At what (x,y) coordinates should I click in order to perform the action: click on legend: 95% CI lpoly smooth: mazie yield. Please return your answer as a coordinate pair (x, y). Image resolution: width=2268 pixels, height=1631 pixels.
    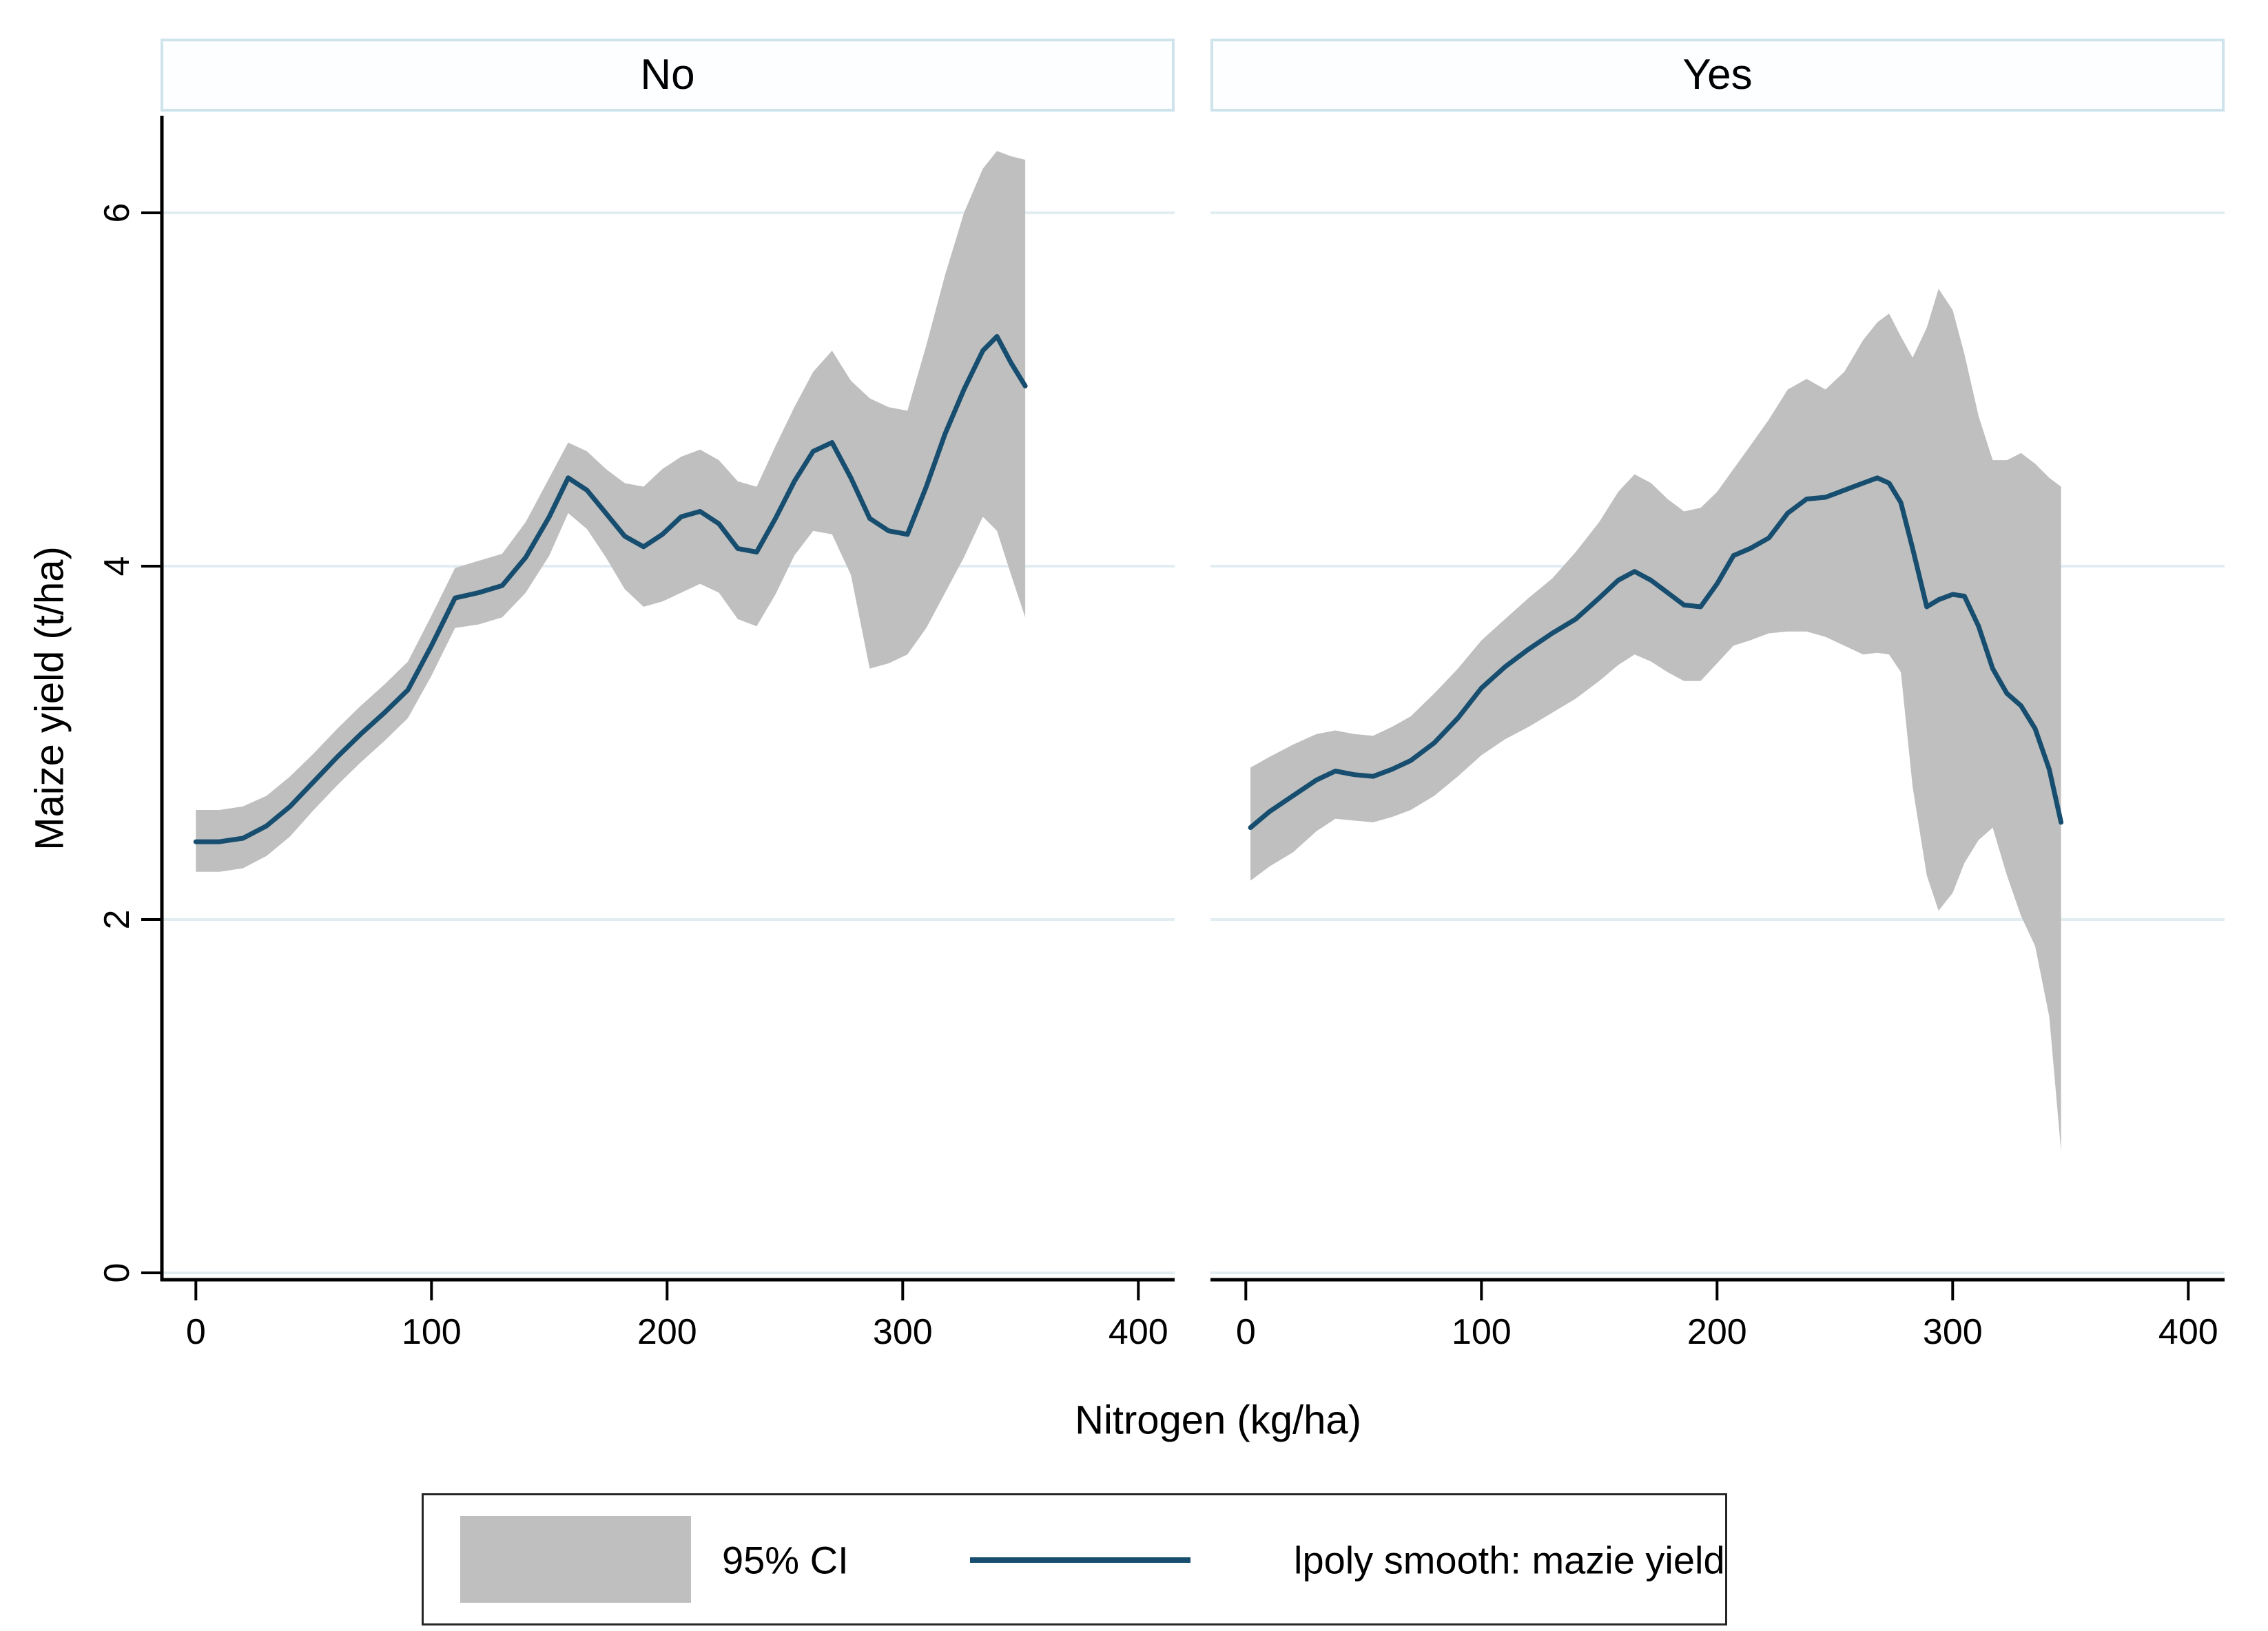
    Looking at the image, I should click on (1074, 1559).